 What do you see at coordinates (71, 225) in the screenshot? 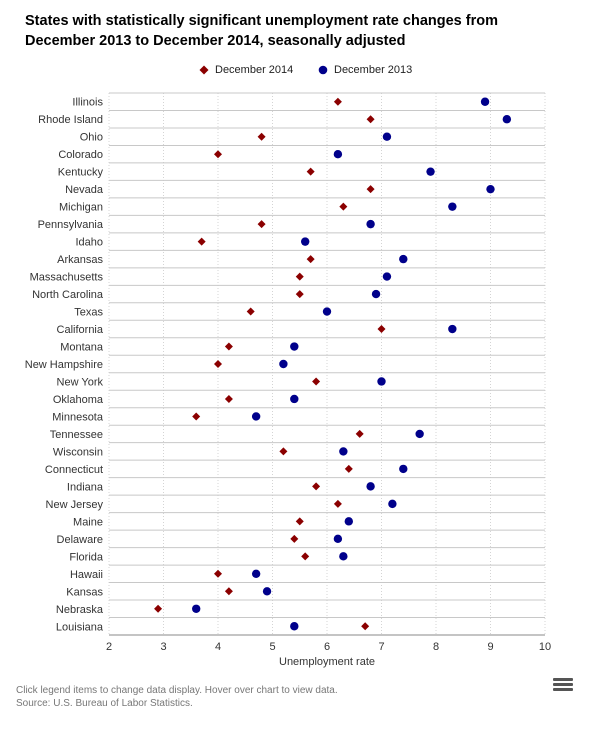
I see `category-label: Pennsylvania` at bounding box center [71, 225].